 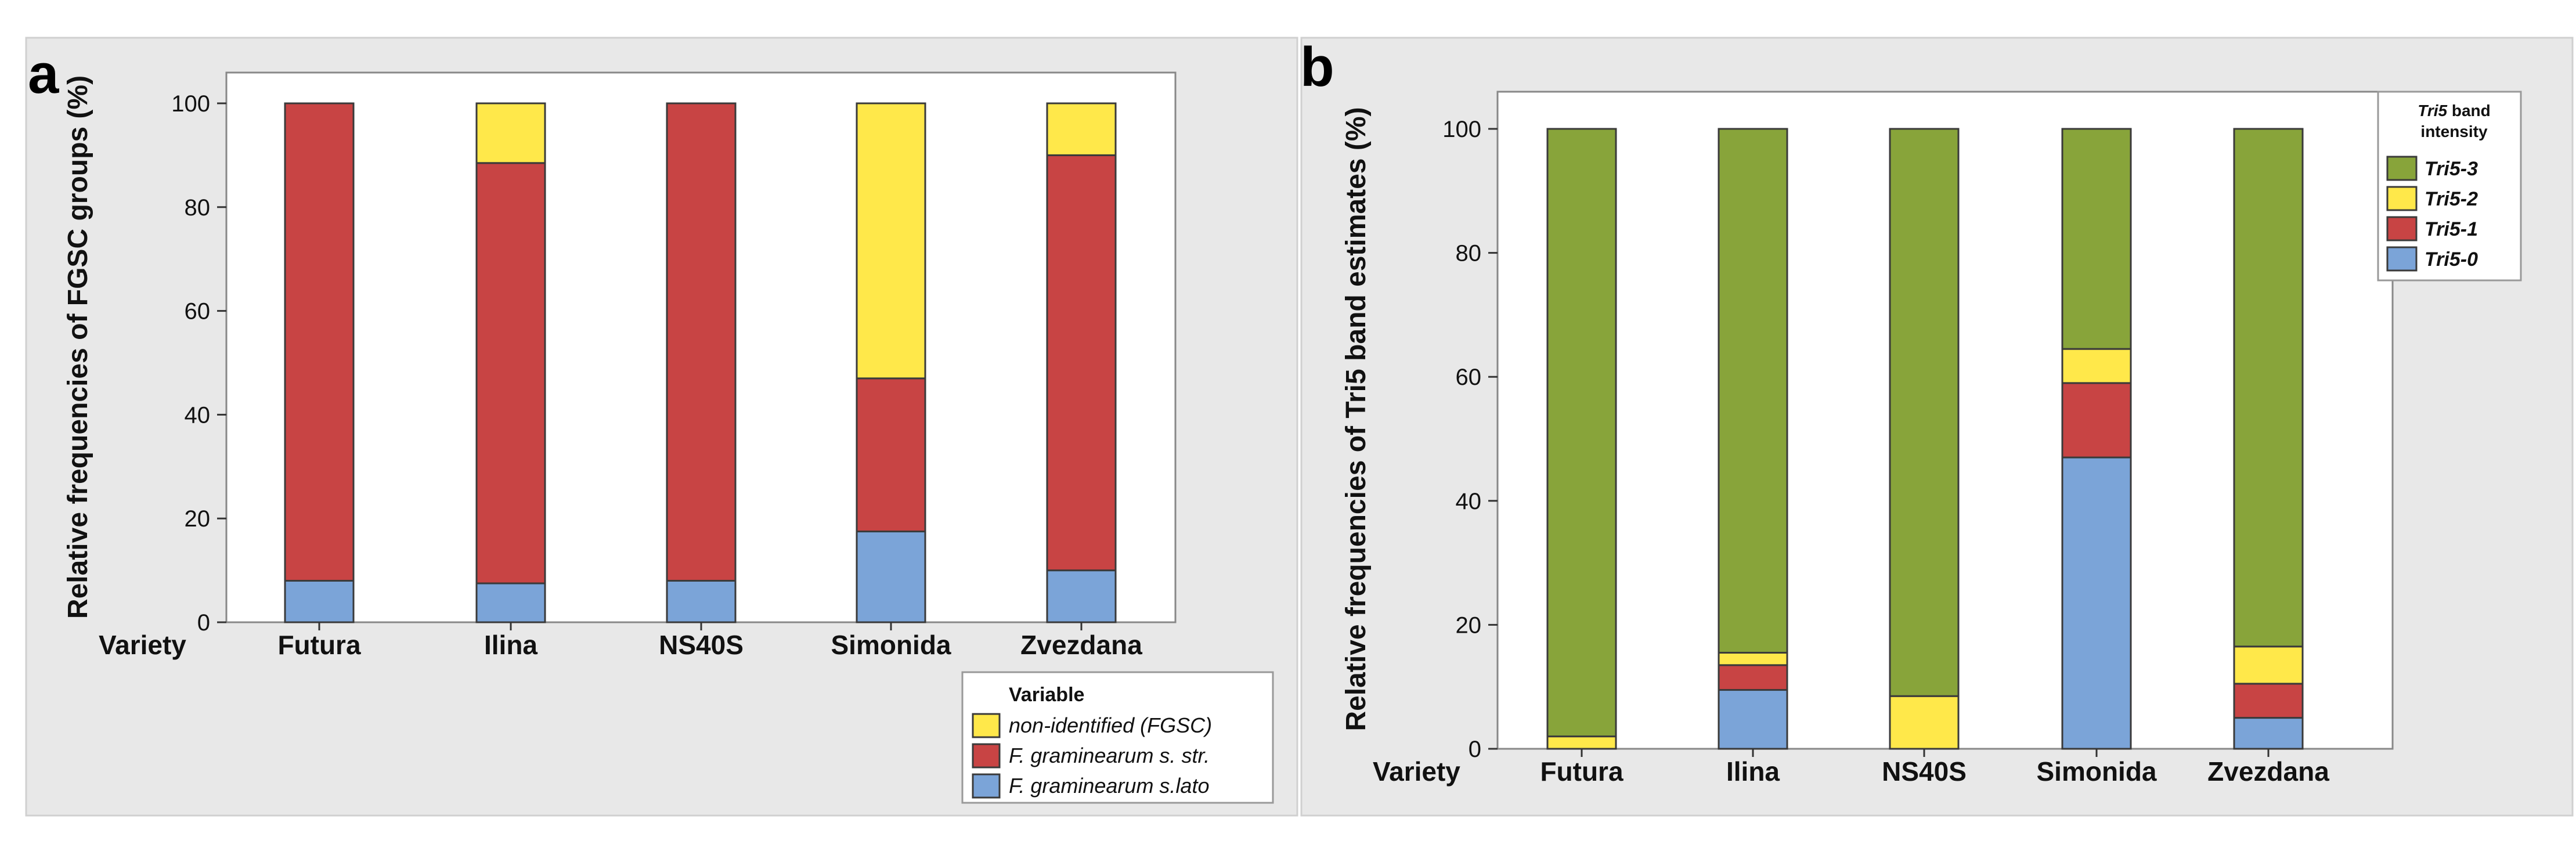 I want to click on panel-letter: a, so click(x=43, y=74).